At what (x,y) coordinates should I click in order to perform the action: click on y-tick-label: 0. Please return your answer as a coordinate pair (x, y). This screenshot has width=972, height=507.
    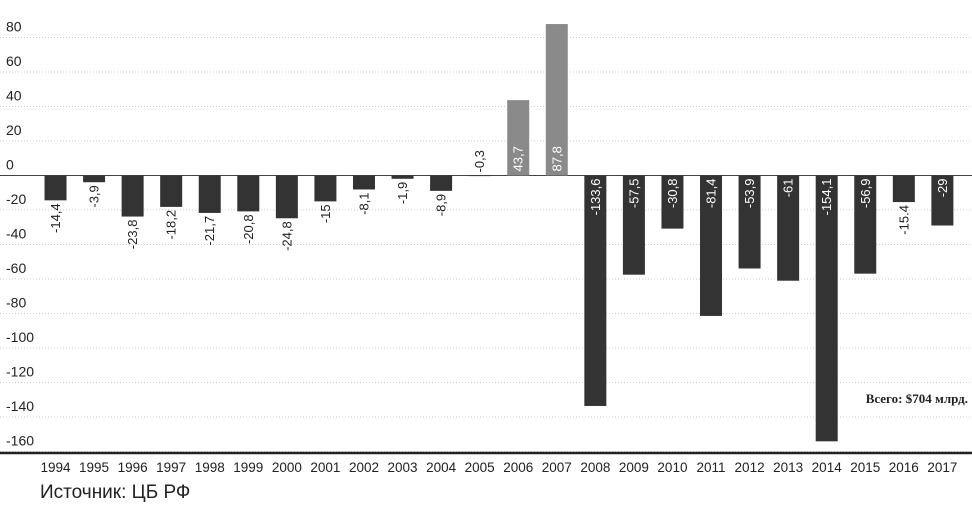
    Looking at the image, I should click on (10, 165).